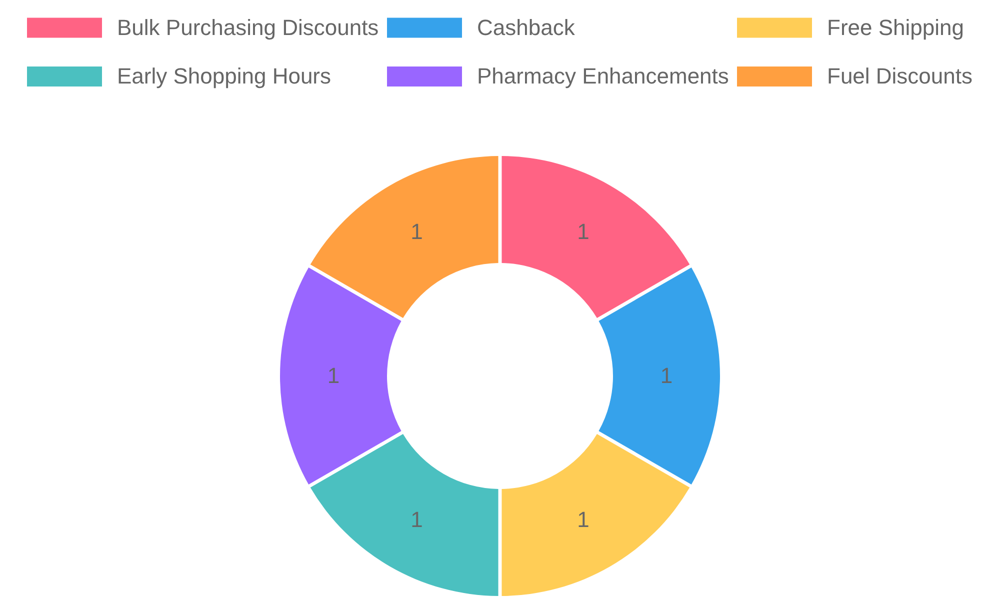 This screenshot has width=1000, height=600. I want to click on legend-label: Bulk Purchasing Discounts, so click(248, 27).